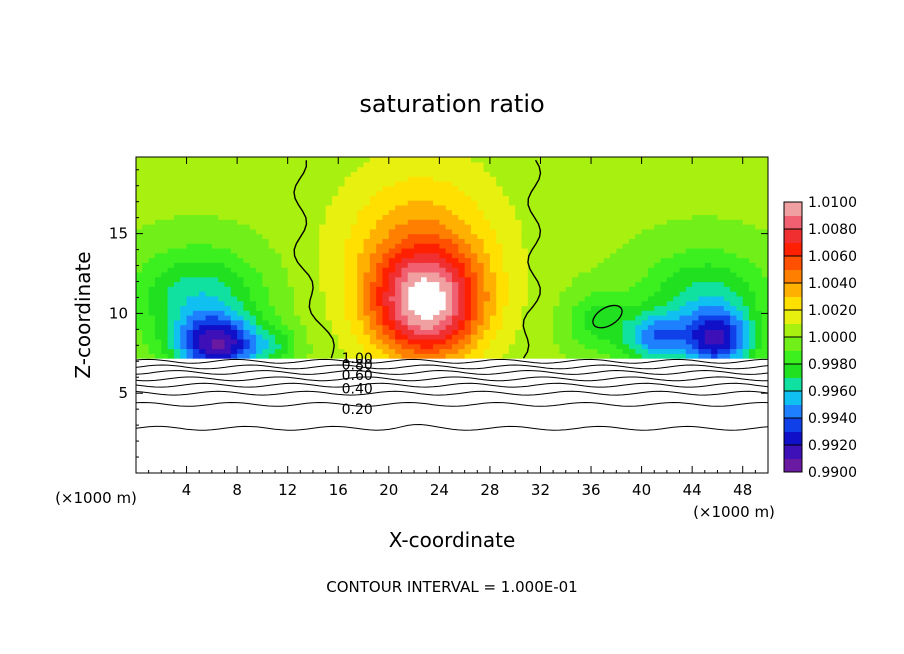 This screenshot has height=654, width=904. What do you see at coordinates (793, 330) in the screenshot?
I see `colorbar-swatch` at bounding box center [793, 330].